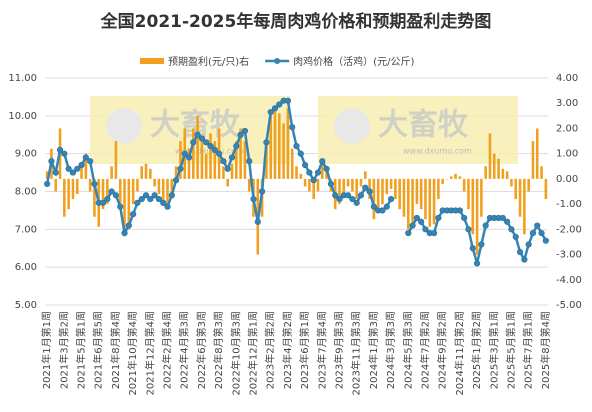 This screenshot has width=592, height=412. What do you see at coordinates (373, 350) in the screenshot?
I see `x-tick-label: 2024年1月第3周` at bounding box center [373, 350].